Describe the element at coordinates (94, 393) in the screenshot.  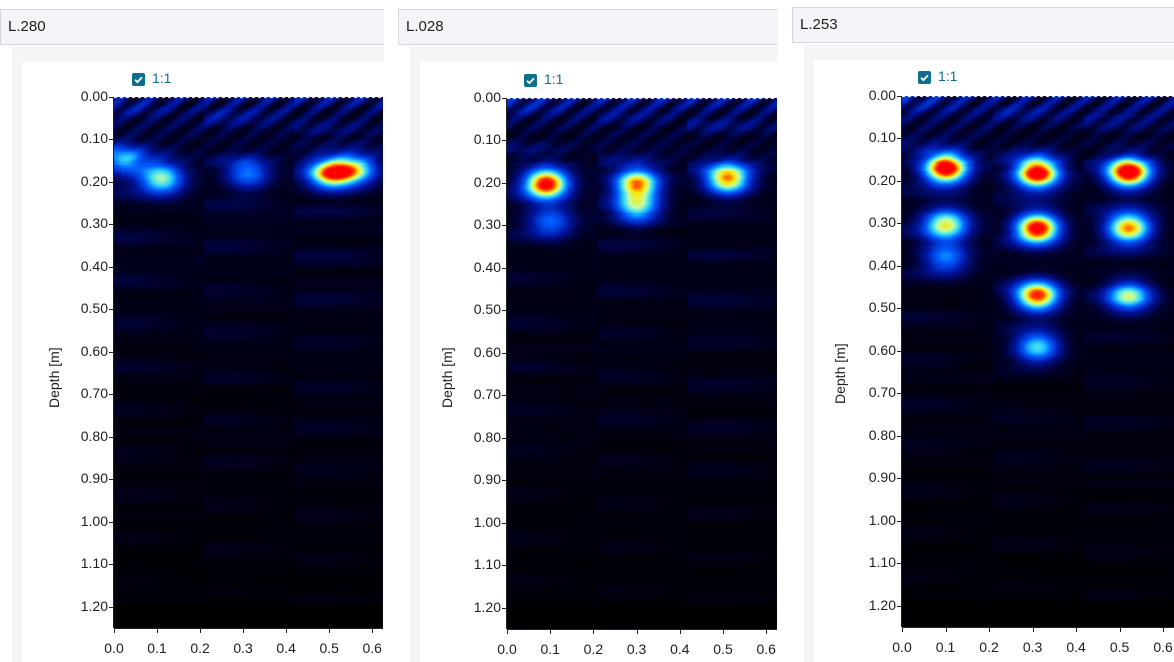
I see `y-tick-label: 0.70` at that location.